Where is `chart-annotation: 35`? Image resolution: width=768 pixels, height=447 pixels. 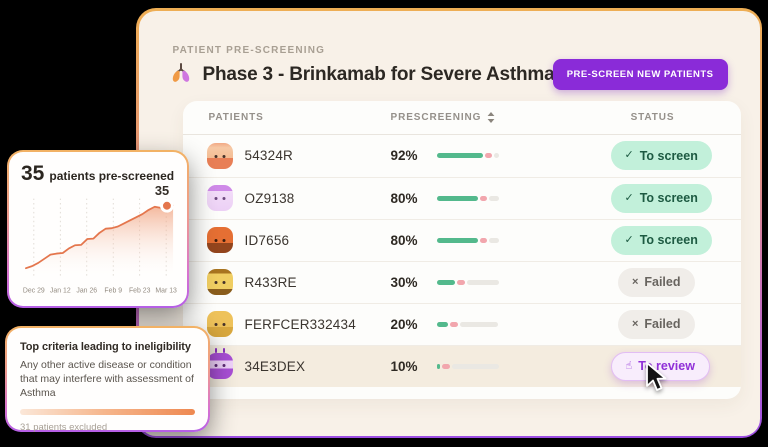
chart-annotation: 35 is located at coordinates (162, 192).